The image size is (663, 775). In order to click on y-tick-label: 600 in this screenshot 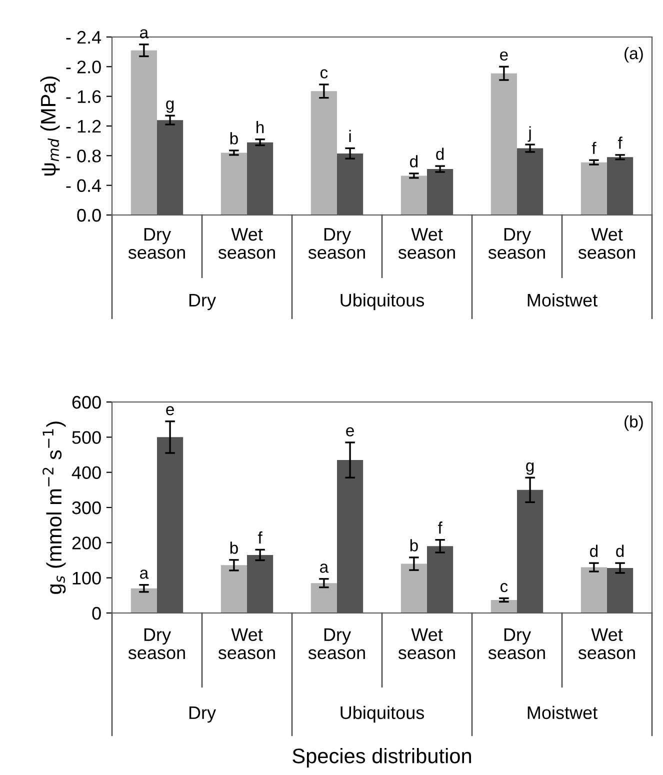, I will do `click(86, 402)`.